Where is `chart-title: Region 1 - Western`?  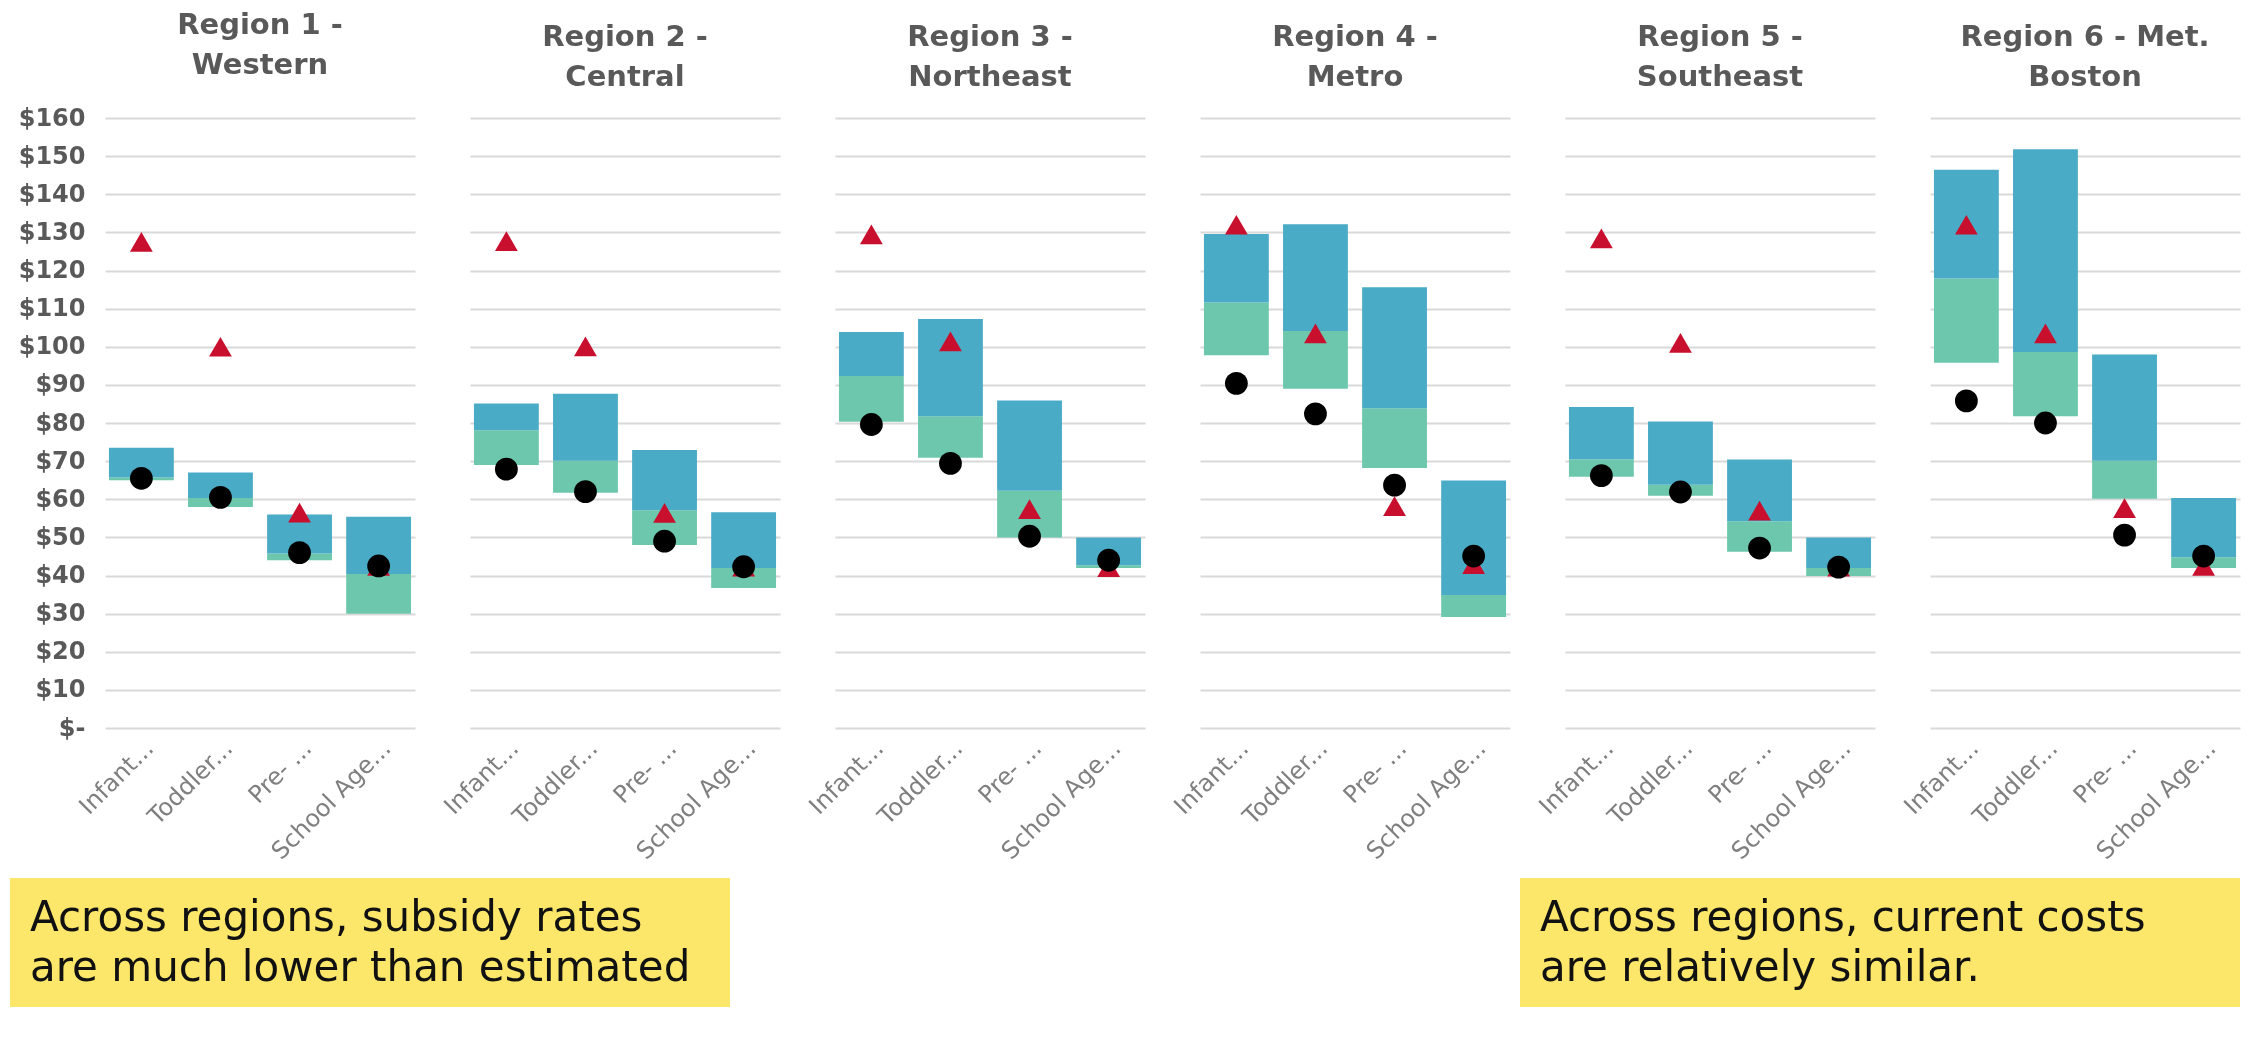
chart-title: Region 1 - Western is located at coordinates (260, 44).